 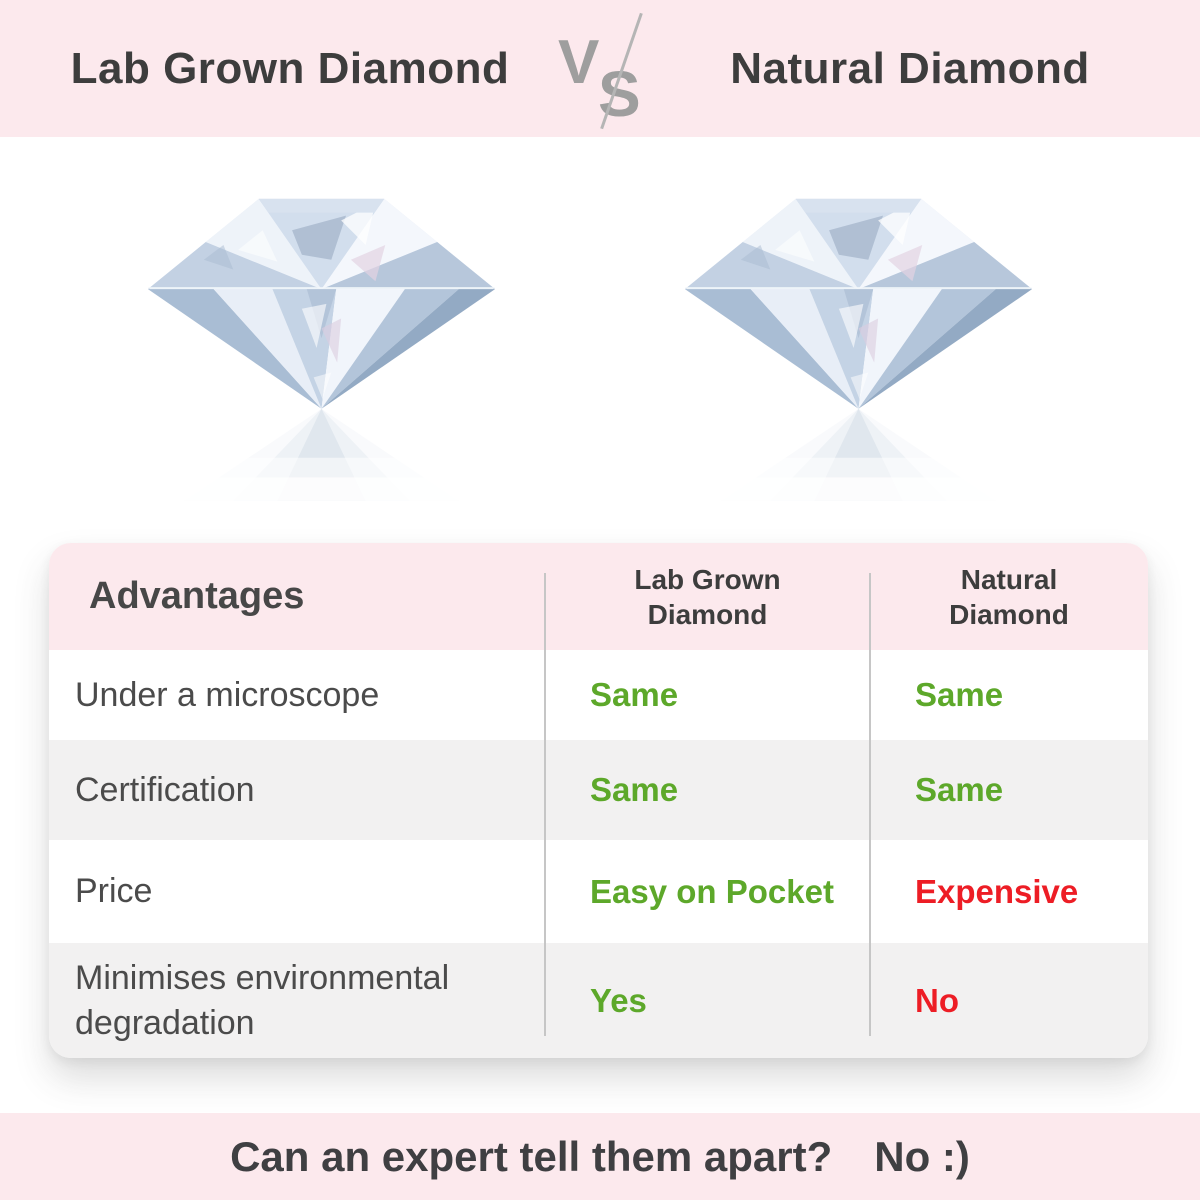 I want to click on title-natural: Natural Diamond, so click(x=910, y=68).